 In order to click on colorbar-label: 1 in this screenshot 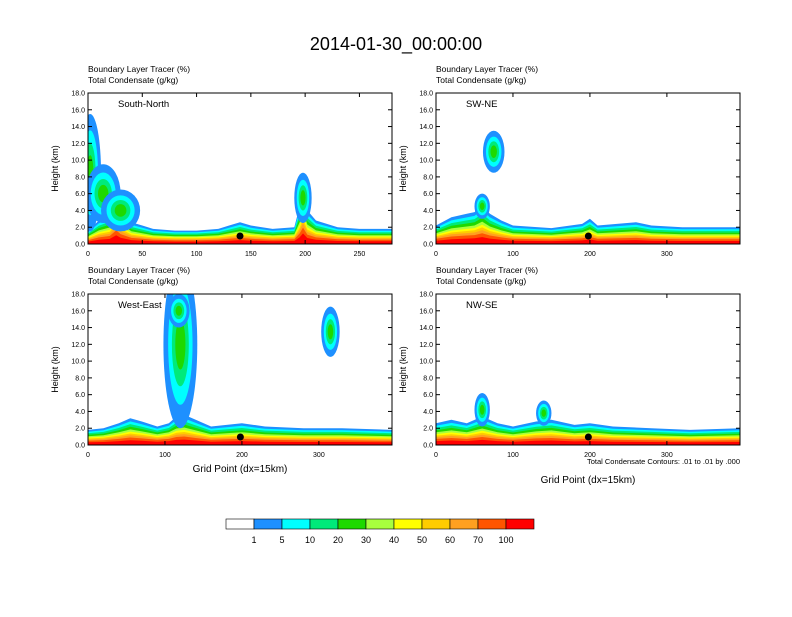, I will do `click(253, 540)`.